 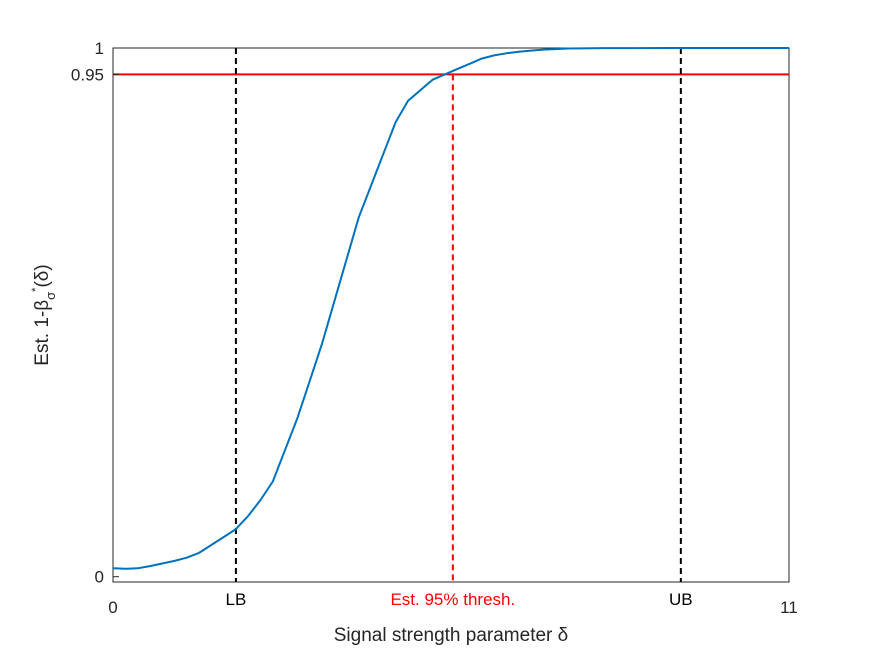 What do you see at coordinates (99, 577) in the screenshot?
I see `y-tick-label-0: 0` at bounding box center [99, 577].